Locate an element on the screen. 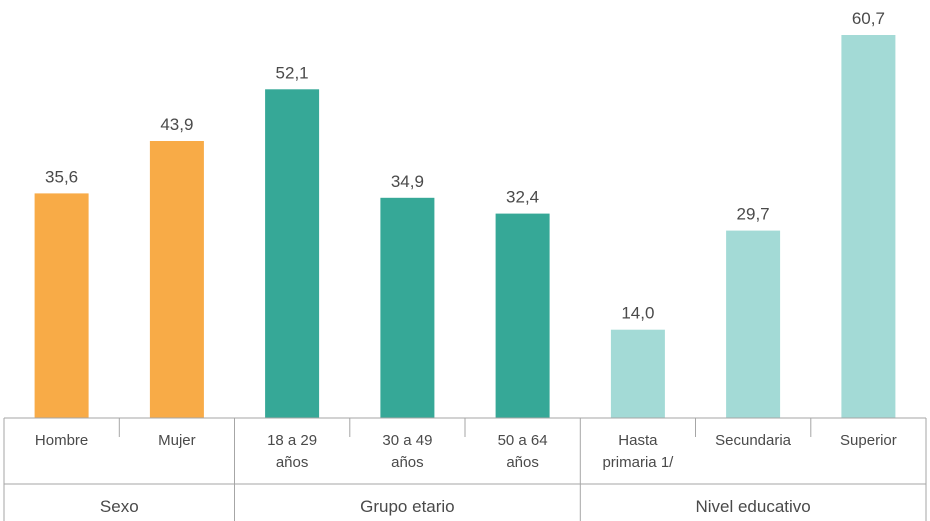  value-label-3: 34,9 is located at coordinates (407, 181).